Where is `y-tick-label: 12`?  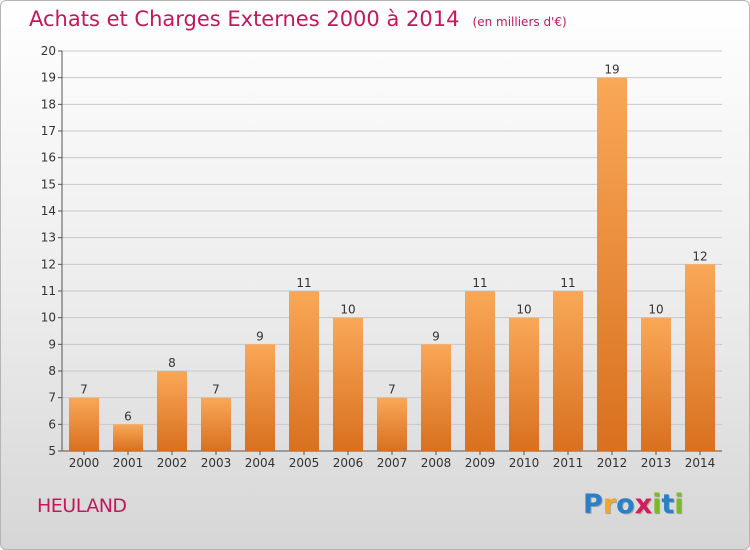
y-tick-label: 12 is located at coordinates (48, 264).